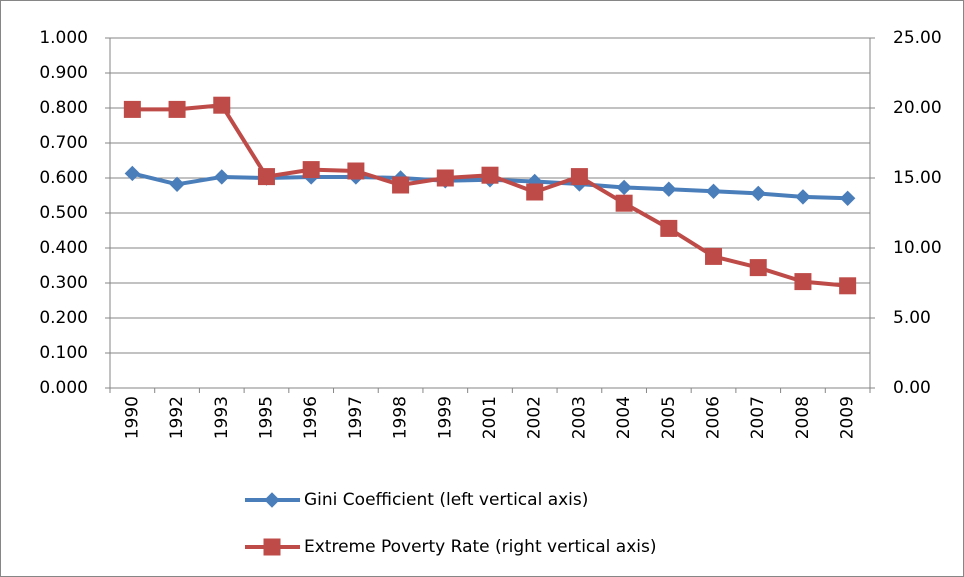 The height and width of the screenshot is (577, 964). What do you see at coordinates (132, 417) in the screenshot?
I see `x-tick-label: 1990` at bounding box center [132, 417].